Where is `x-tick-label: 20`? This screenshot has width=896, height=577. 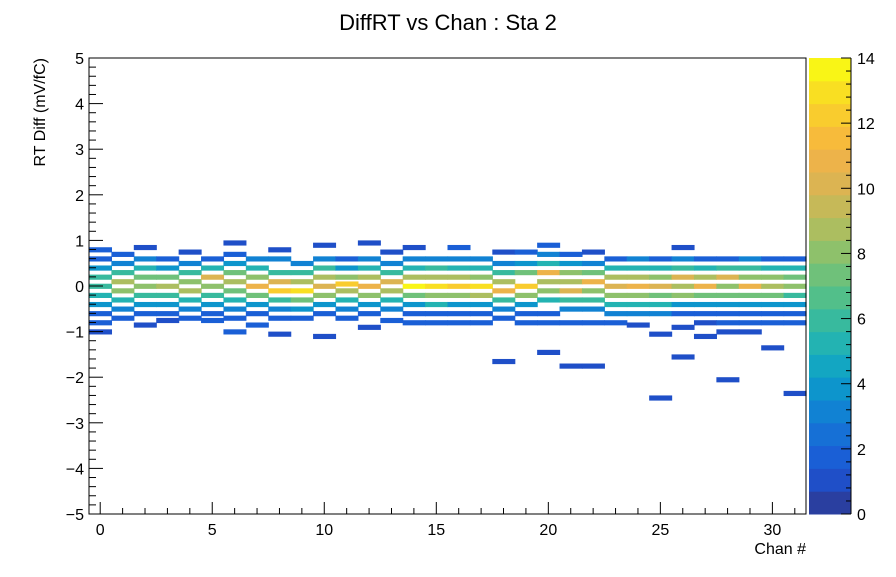
x-tick-label: 20 is located at coordinates (548, 530).